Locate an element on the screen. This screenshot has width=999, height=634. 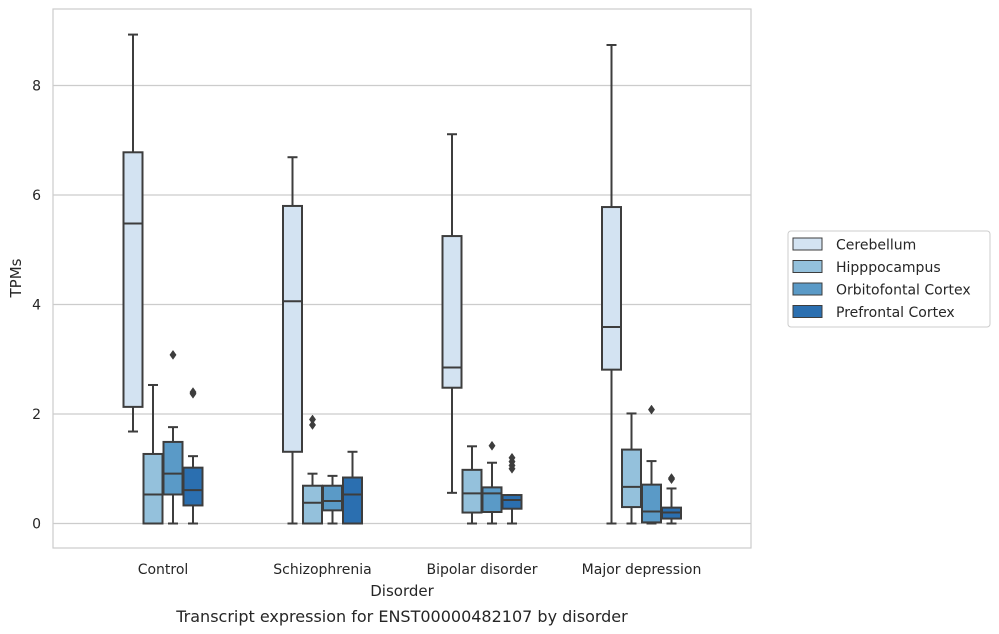
x-tick-label: Bipolar disorder is located at coordinates (481, 570).